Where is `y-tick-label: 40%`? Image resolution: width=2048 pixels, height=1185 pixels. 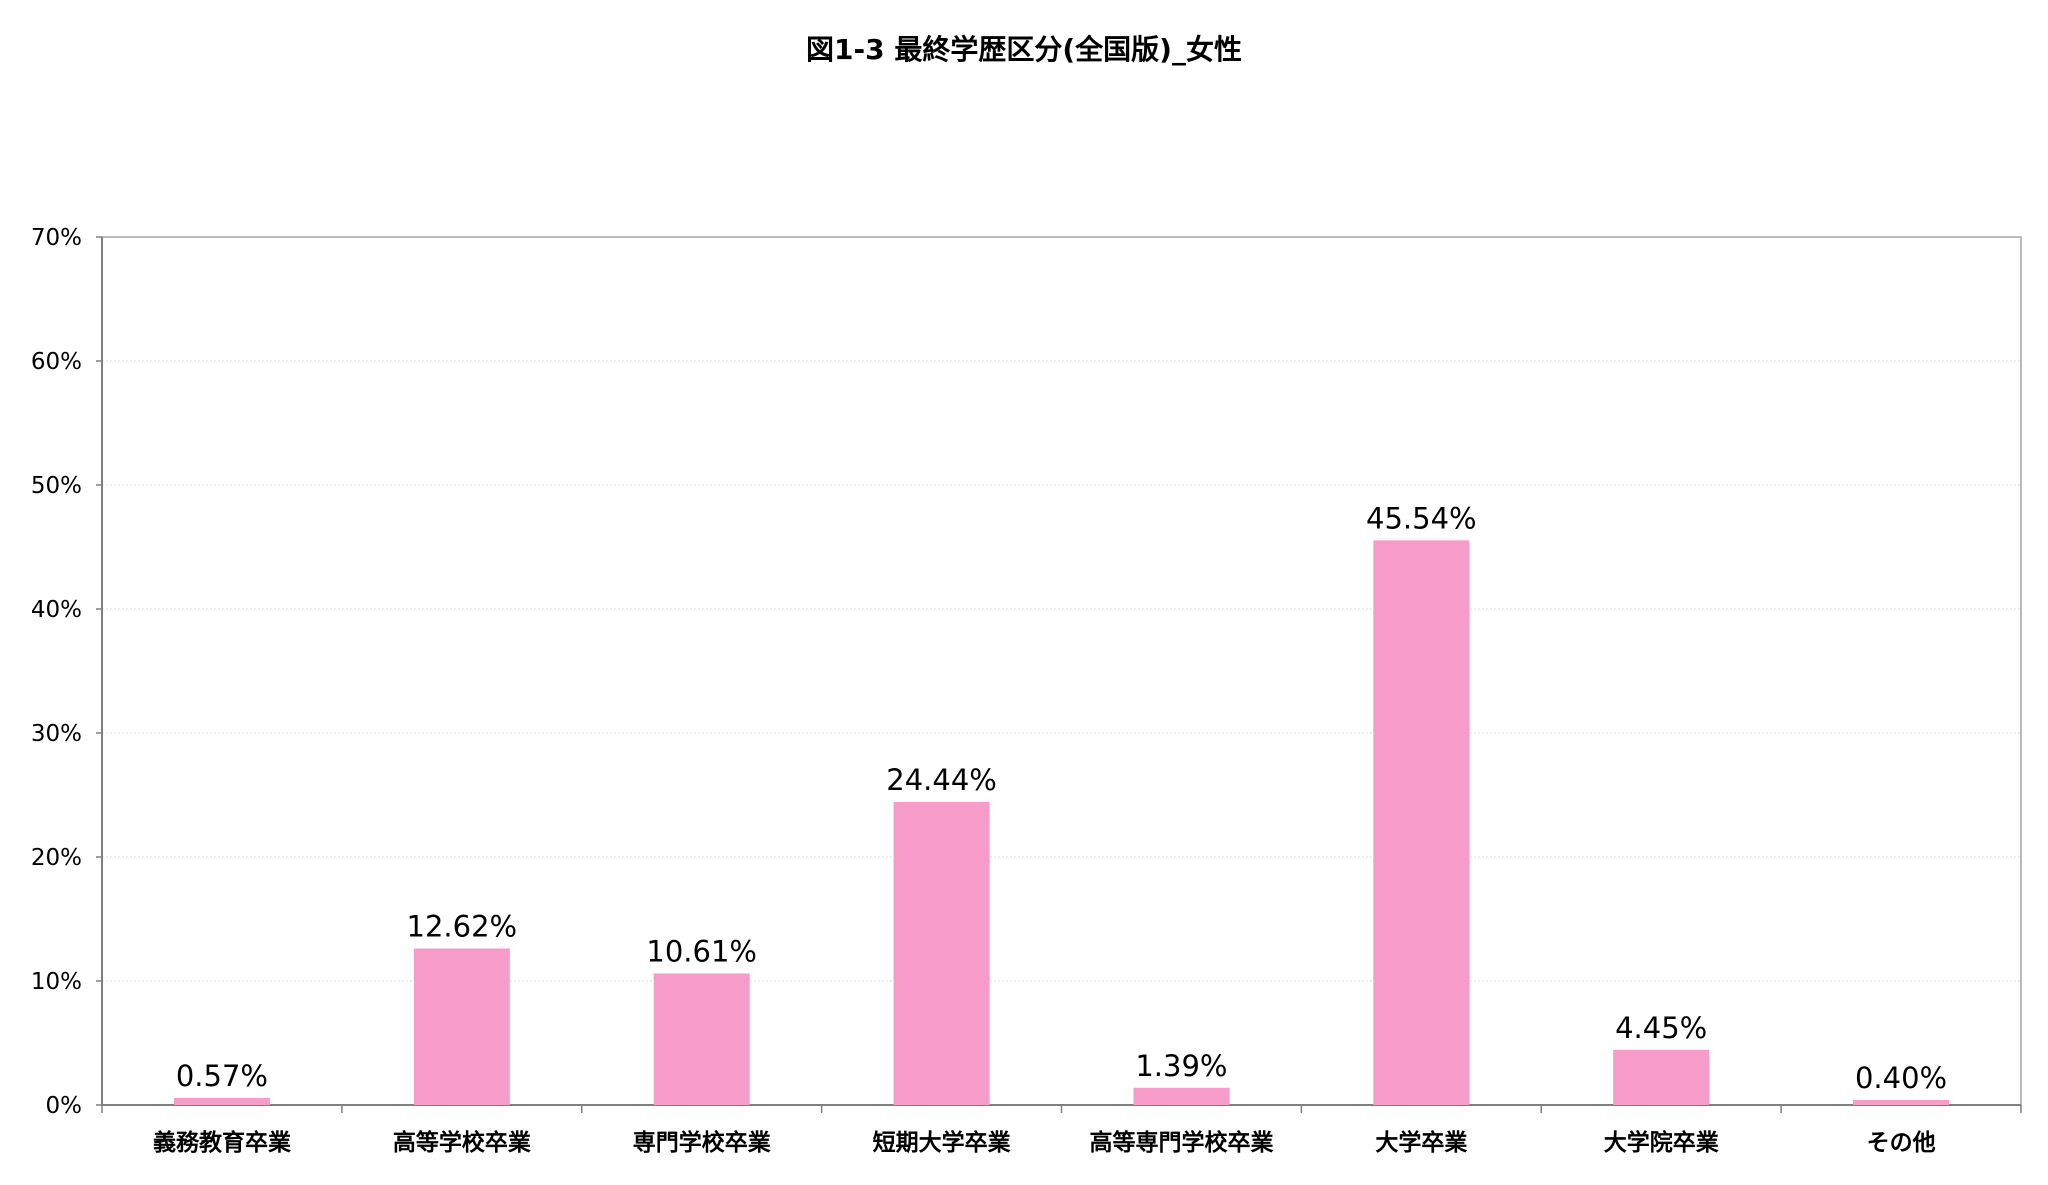
y-tick-label: 40% is located at coordinates (56, 610).